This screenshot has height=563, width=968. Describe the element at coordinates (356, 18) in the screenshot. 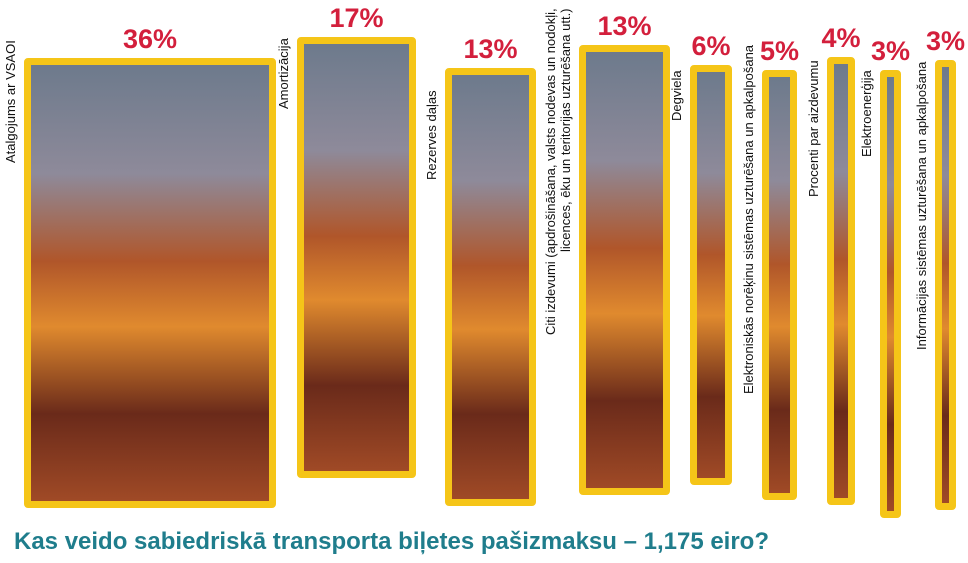

I see `value-label: 17%` at that location.